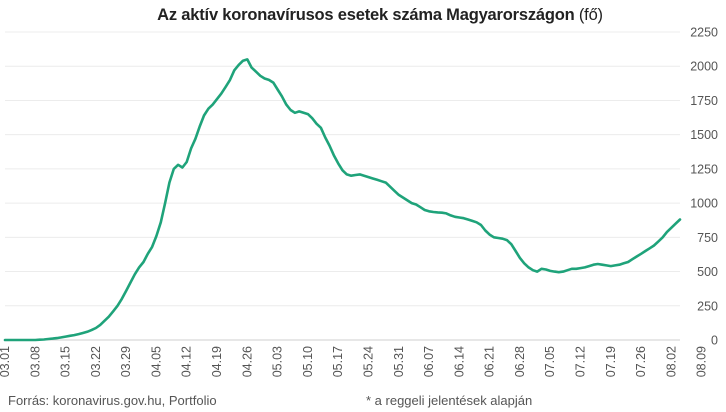 Image resolution: width=726 pixels, height=412 pixels. I want to click on x-tick-label: 06.28, so click(520, 361).